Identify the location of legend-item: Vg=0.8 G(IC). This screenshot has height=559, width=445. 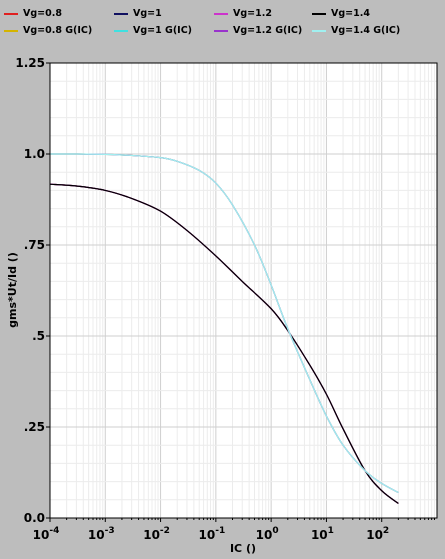
(48, 30).